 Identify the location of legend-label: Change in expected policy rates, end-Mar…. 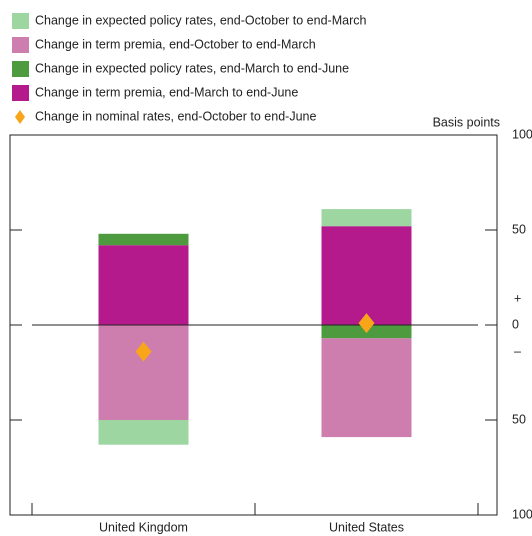
(192, 68).